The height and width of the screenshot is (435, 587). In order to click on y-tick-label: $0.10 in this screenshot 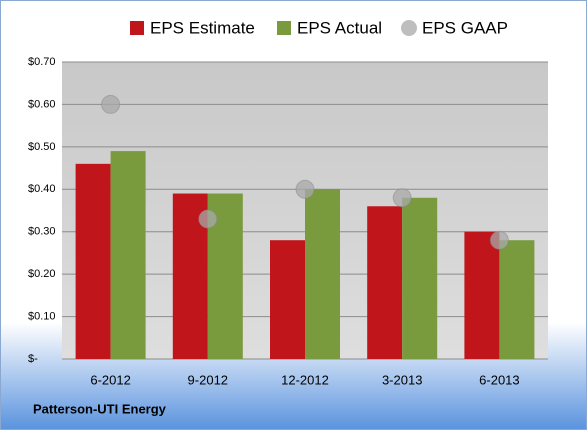, I will do `click(42, 316)`.